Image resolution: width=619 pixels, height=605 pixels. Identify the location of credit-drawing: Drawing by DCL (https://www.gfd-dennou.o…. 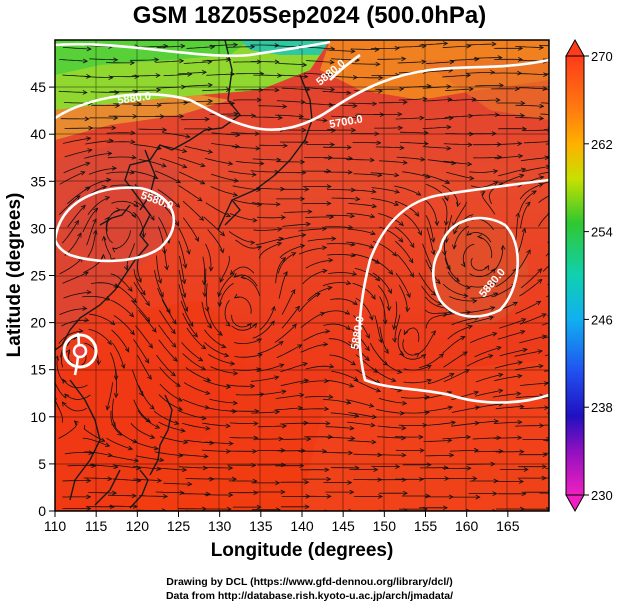
(309, 582).